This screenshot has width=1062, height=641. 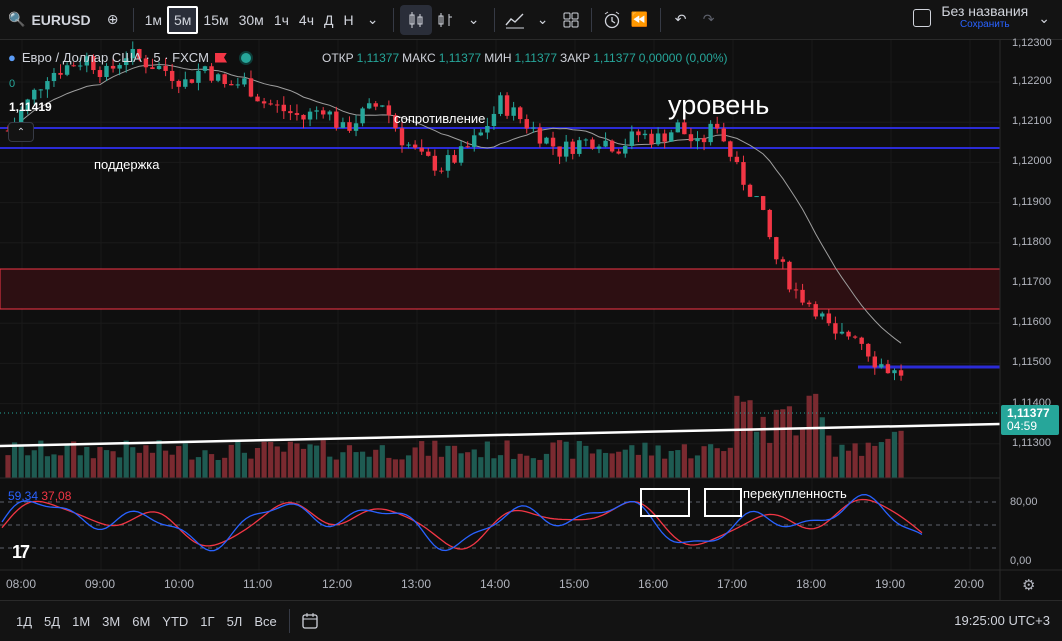 I want to click on timeframe-30m: 30м, so click(x=251, y=19).